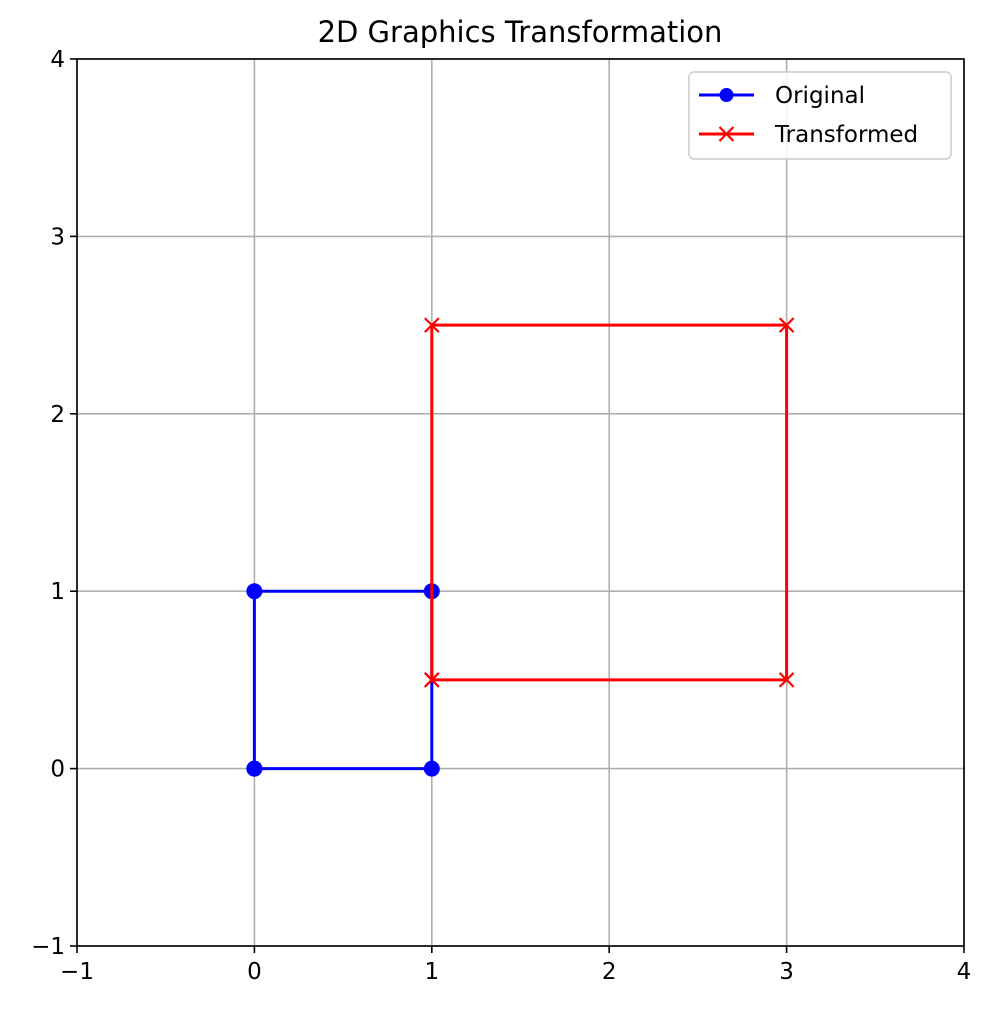 The width and height of the screenshot is (991, 1010). What do you see at coordinates (57, 415) in the screenshot?
I see `y-tick-label: 2` at bounding box center [57, 415].